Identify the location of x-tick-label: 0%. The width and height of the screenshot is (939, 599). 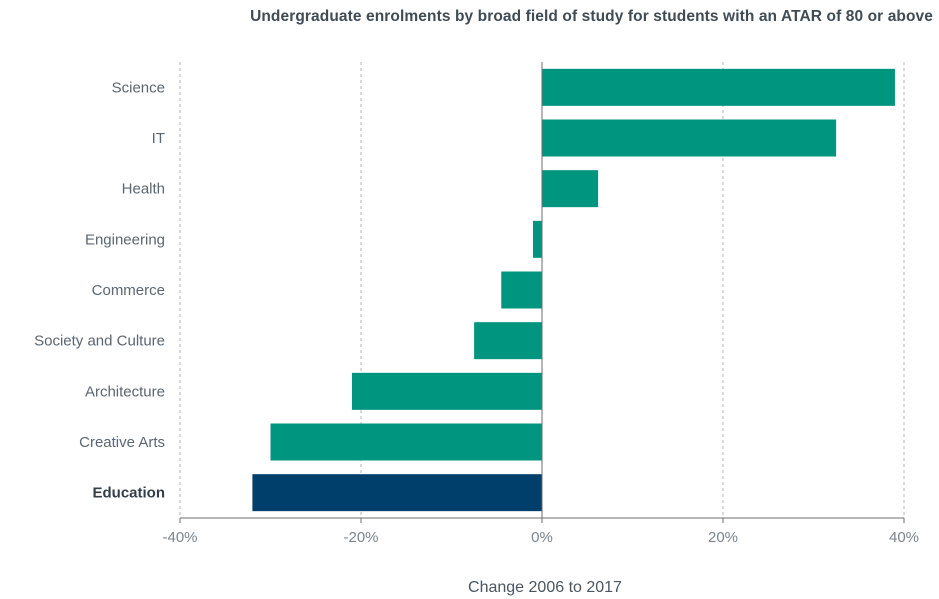
(542, 537).